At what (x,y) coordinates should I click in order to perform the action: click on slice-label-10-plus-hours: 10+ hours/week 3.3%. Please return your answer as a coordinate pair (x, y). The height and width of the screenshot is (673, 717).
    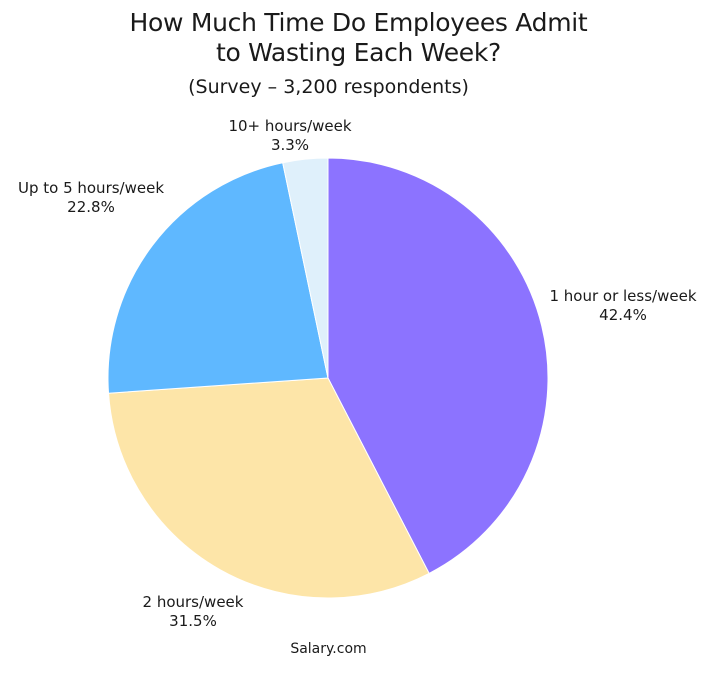
    Looking at the image, I should click on (290, 136).